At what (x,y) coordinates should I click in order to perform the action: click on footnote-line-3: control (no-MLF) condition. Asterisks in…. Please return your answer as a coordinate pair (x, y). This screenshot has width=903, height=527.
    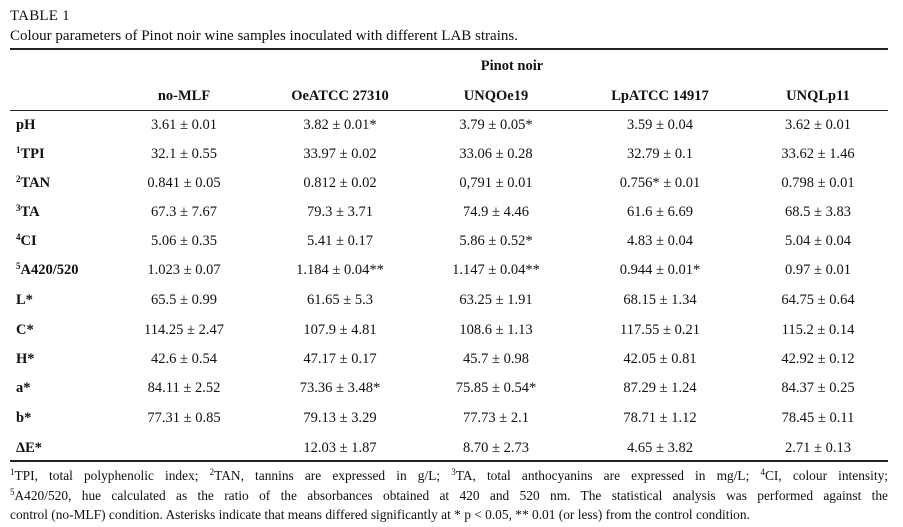
    Looking at the image, I should click on (380, 514).